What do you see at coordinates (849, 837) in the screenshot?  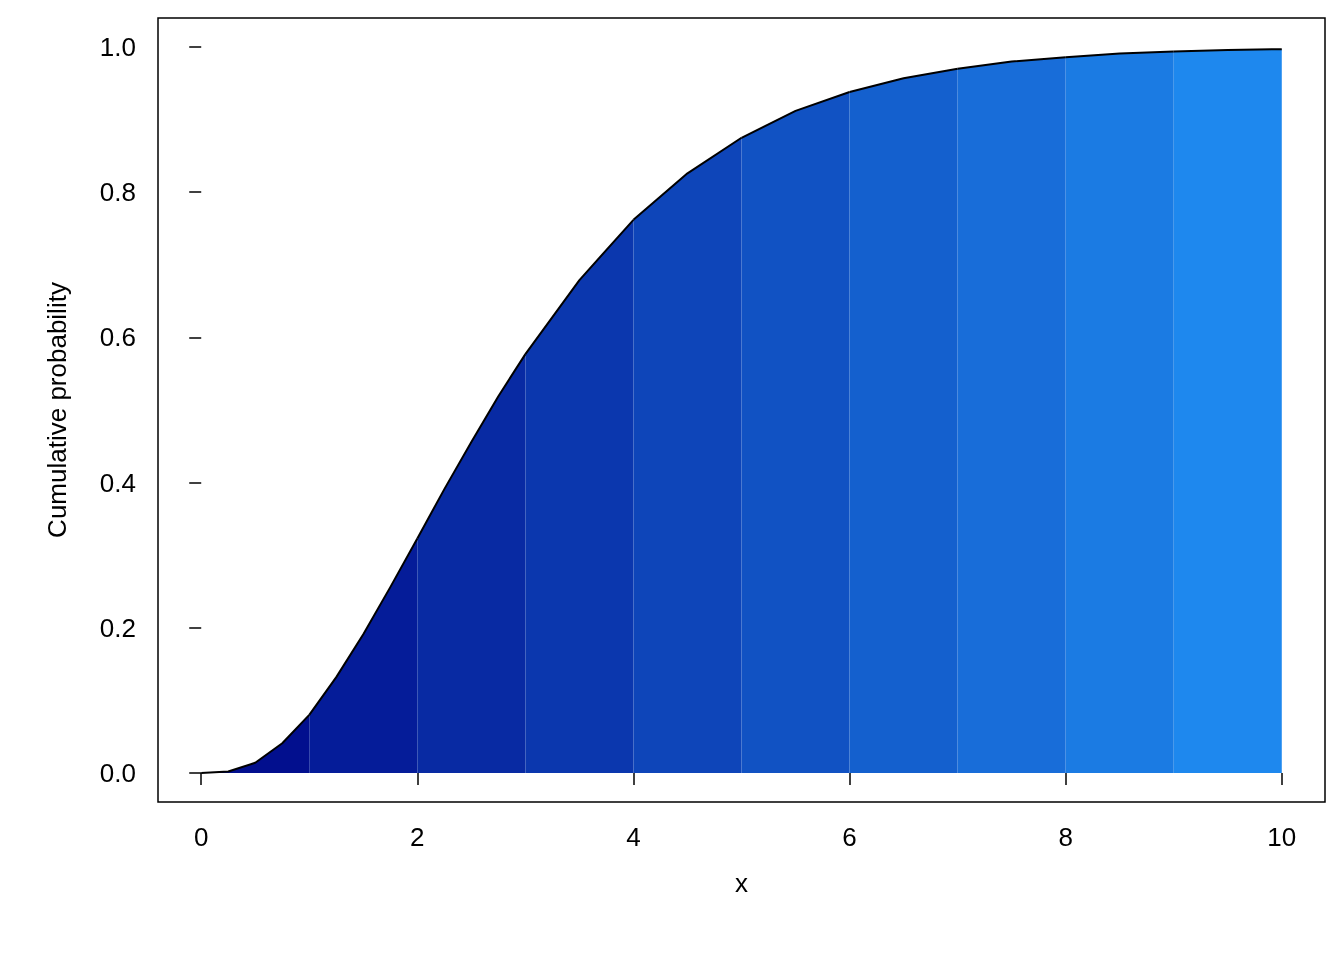 I see `x-tick-label: 6` at bounding box center [849, 837].